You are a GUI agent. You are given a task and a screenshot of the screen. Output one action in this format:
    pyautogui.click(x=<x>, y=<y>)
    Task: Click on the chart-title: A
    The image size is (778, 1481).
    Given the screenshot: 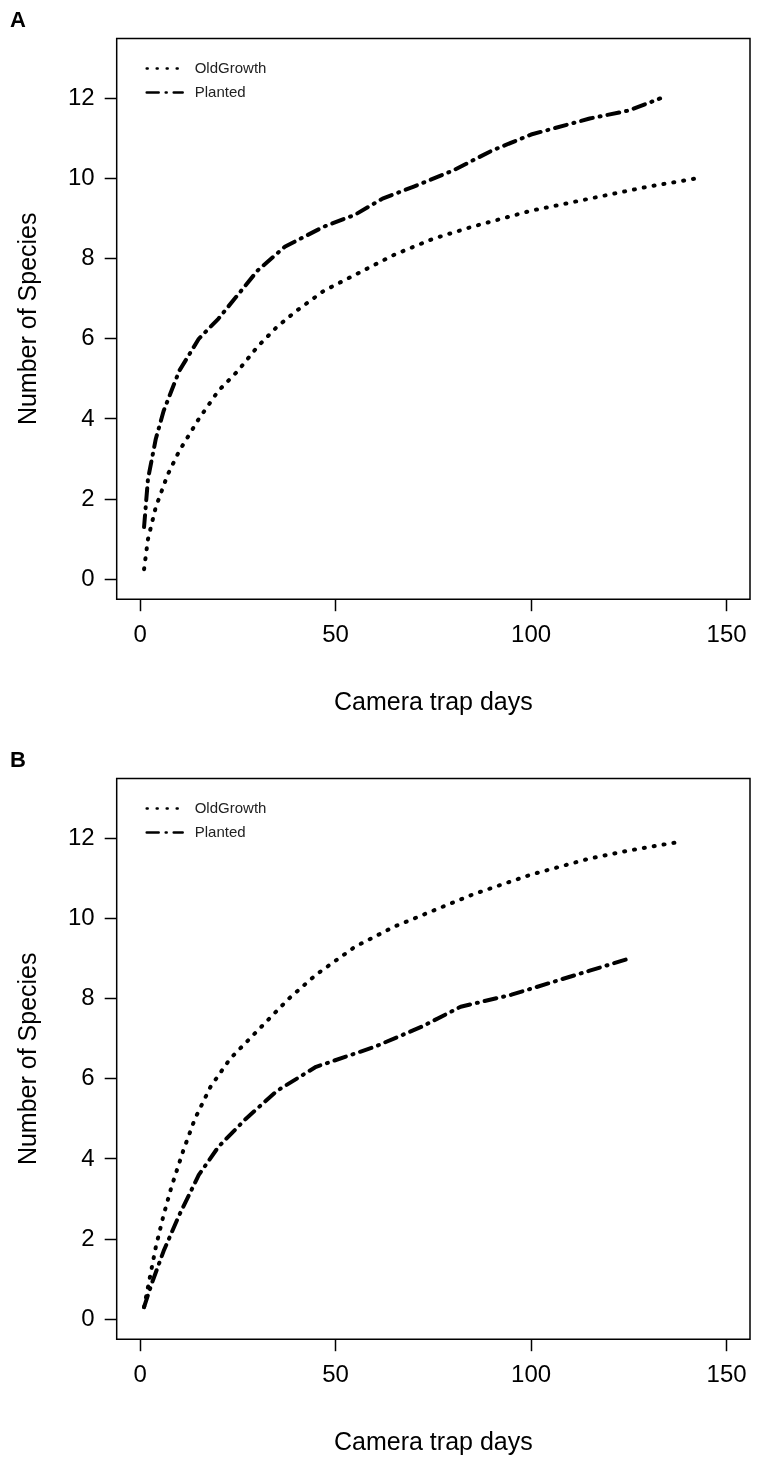 What is the action you would take?
    pyautogui.click(x=18, y=20)
    